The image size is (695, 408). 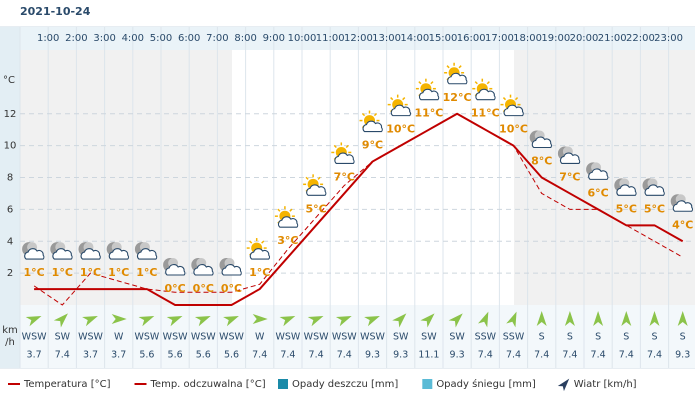 I want to click on temp-label: 6°C, so click(x=597, y=192).